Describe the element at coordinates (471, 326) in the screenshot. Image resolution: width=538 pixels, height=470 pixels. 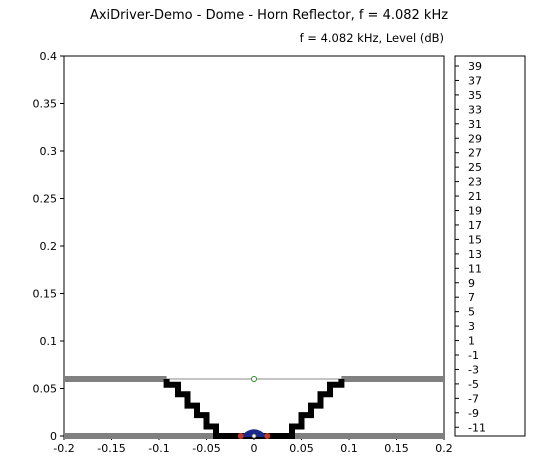
I see `colorbar-tick-label: 3` at that location.